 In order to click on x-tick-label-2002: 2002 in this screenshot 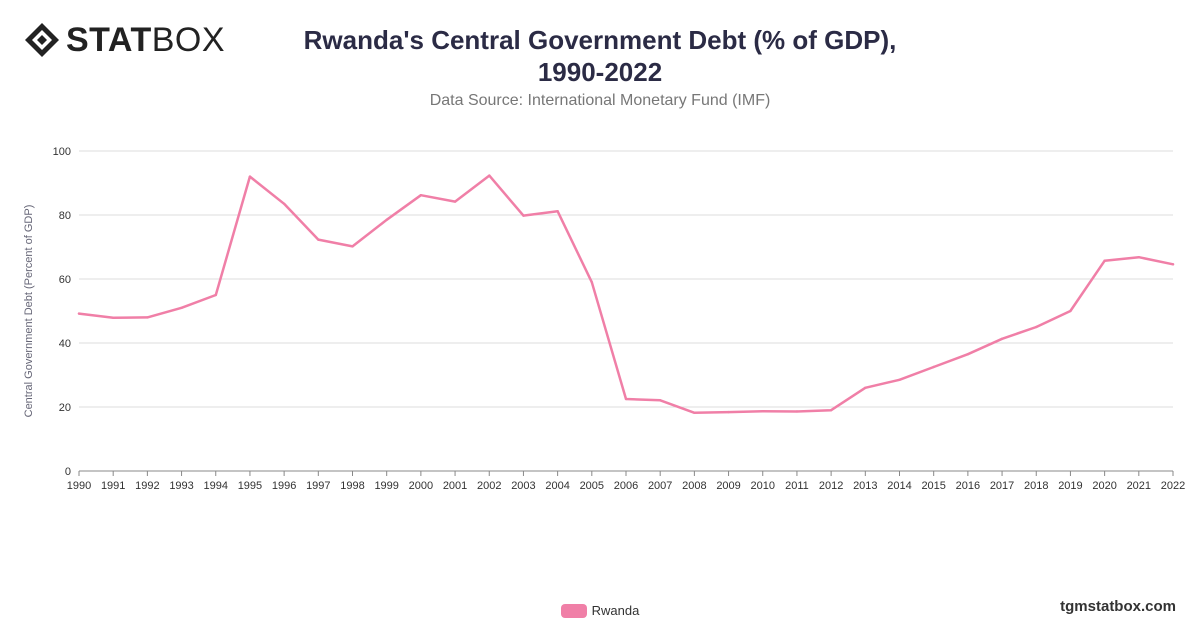, I will do `click(489, 486)`.